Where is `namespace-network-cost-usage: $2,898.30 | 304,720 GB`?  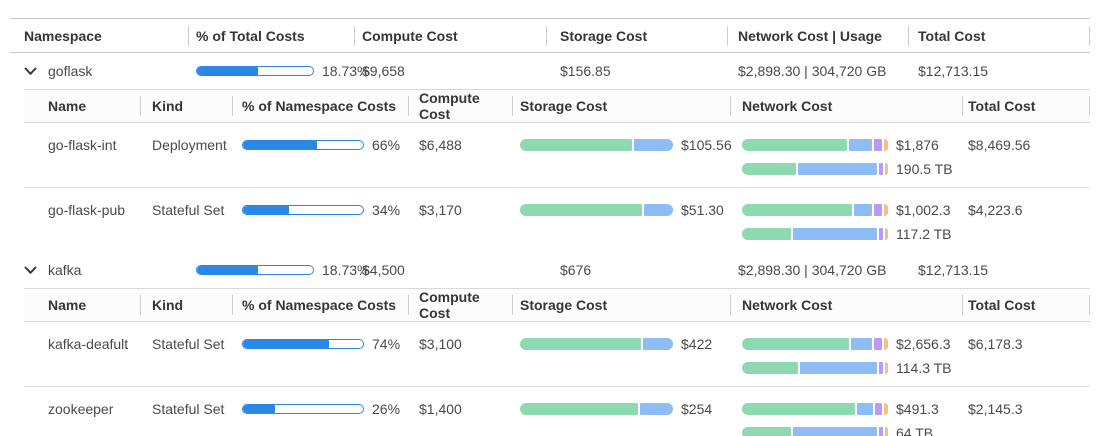
namespace-network-cost-usage: $2,898.30 | 304,720 GB is located at coordinates (812, 270).